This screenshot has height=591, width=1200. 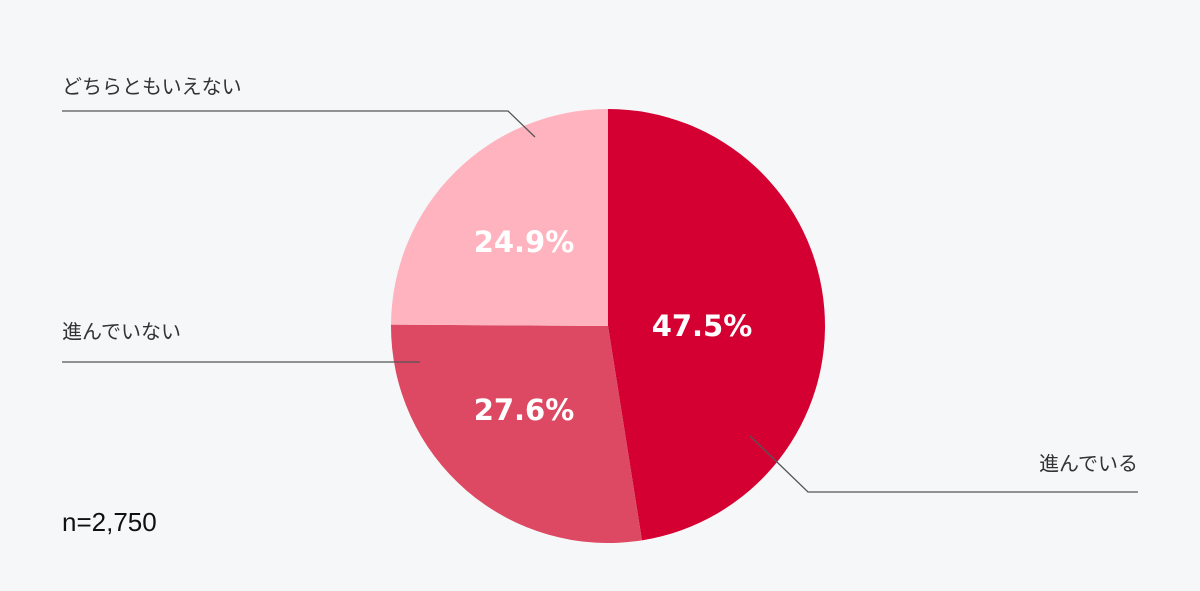 I want to click on slice-label: 47.5%, so click(x=702, y=326).